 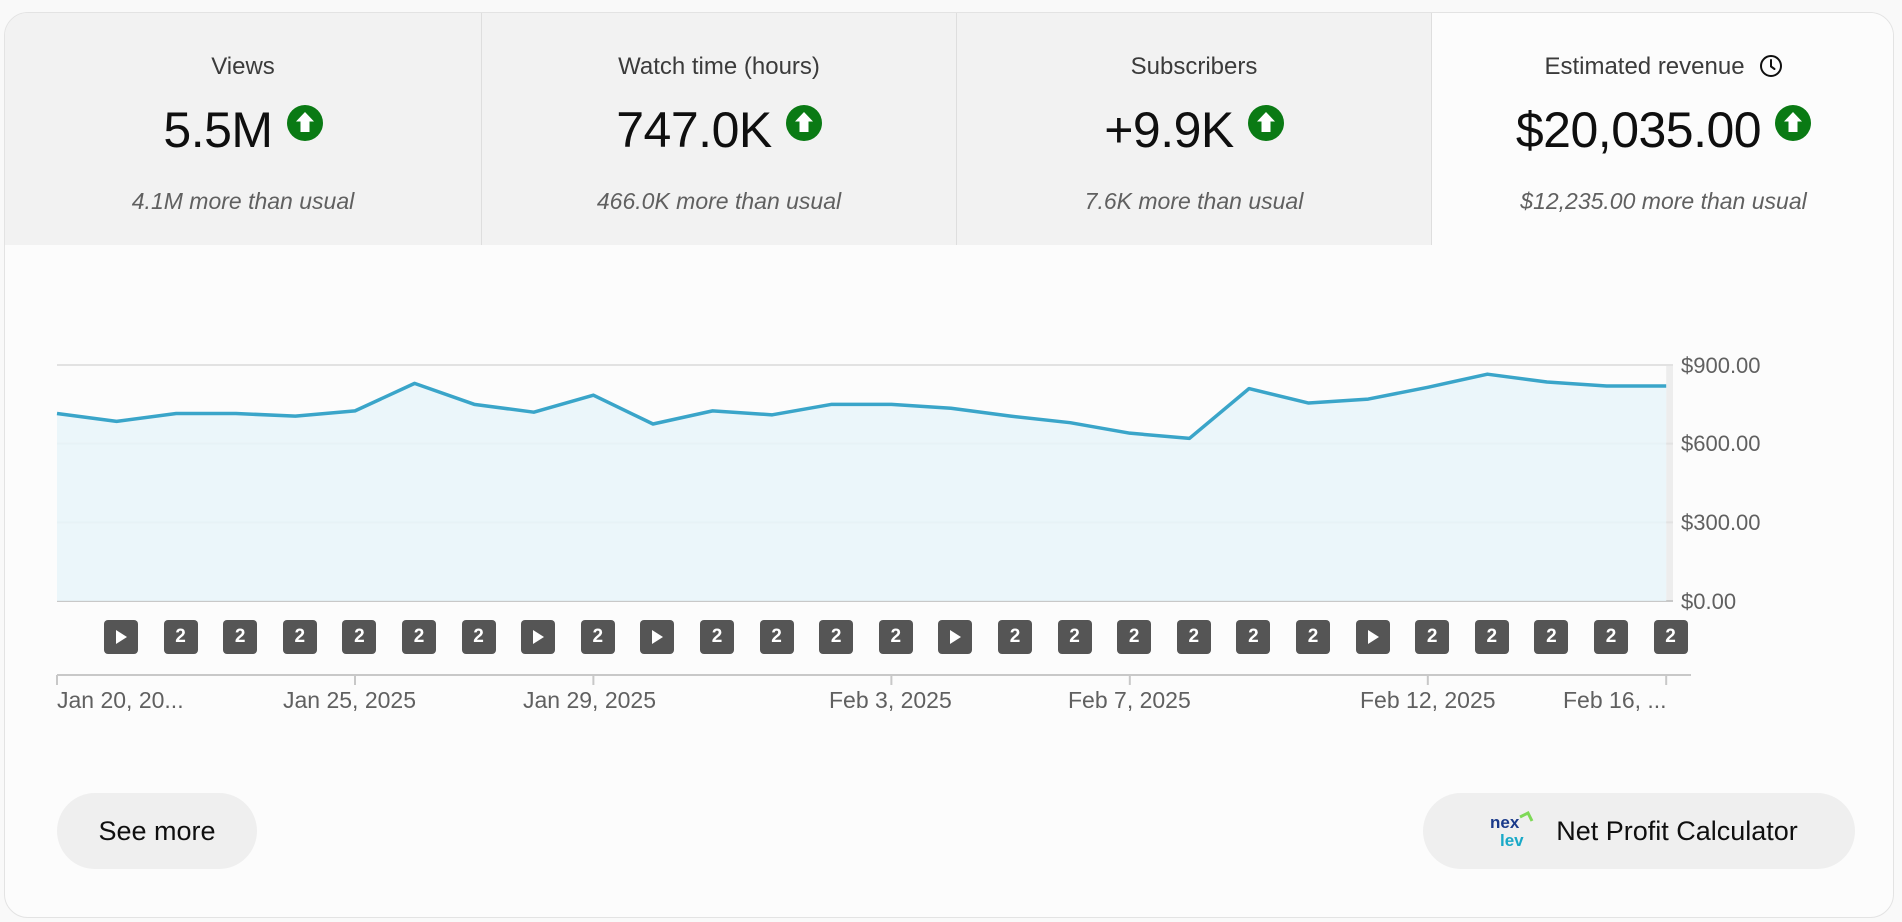 I want to click on x-tick-label: Feb 12, 2025, so click(x=1428, y=700).